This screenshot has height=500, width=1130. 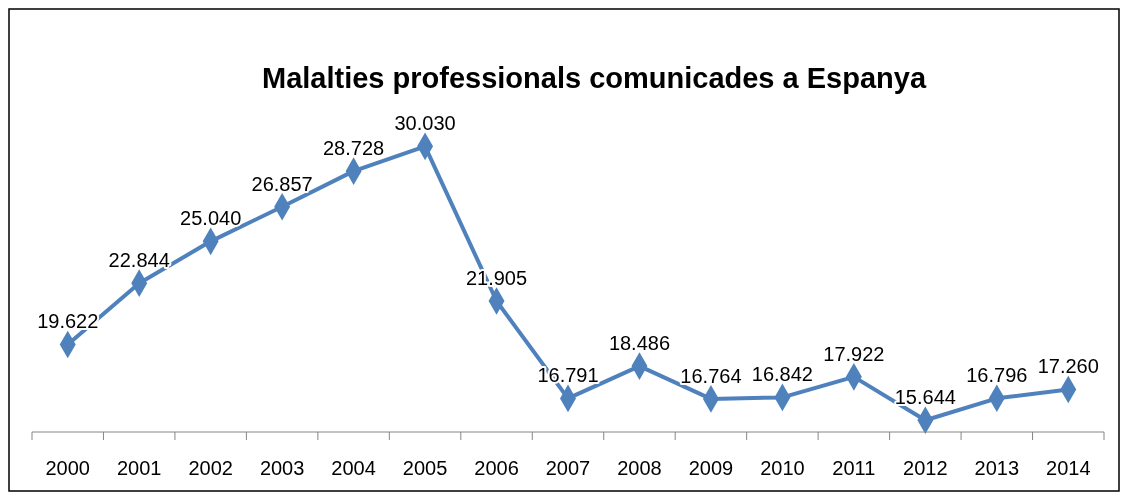 What do you see at coordinates (425, 123) in the screenshot?
I see `data-label: 30.030` at bounding box center [425, 123].